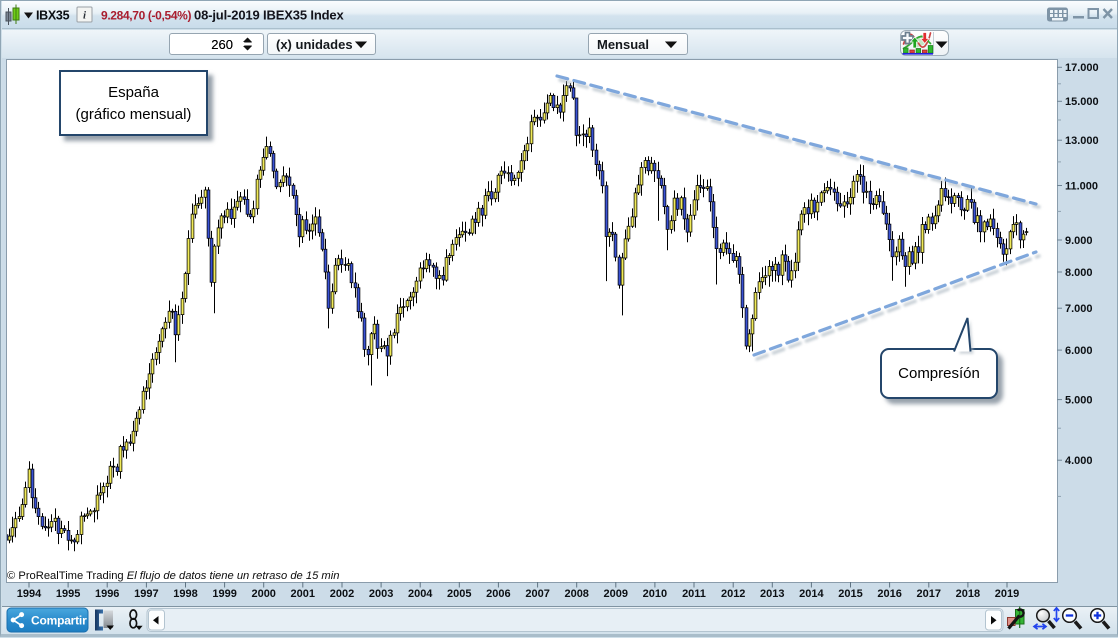 The width and height of the screenshot is (1118, 638). Describe the element at coordinates (1082, 68) in the screenshot. I see `svg-text: 17.000` at that location.